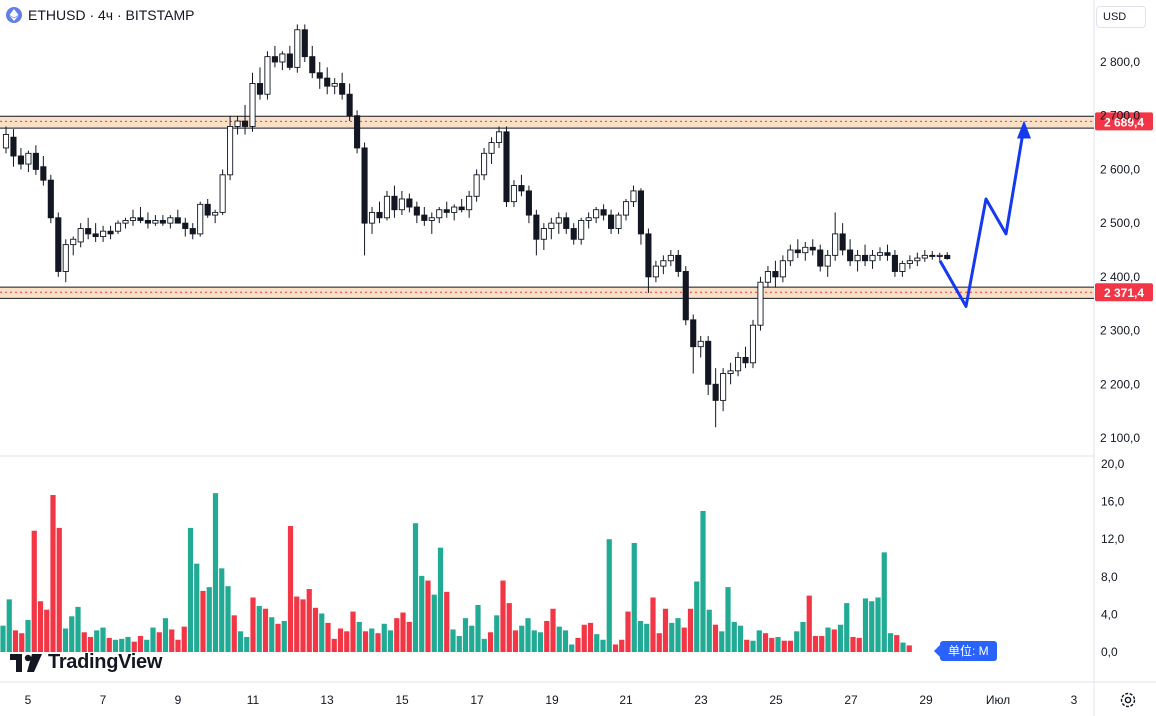 The image size is (1156, 716). Describe the element at coordinates (253, 700) in the screenshot. I see `time-tick-label: 11` at that location.